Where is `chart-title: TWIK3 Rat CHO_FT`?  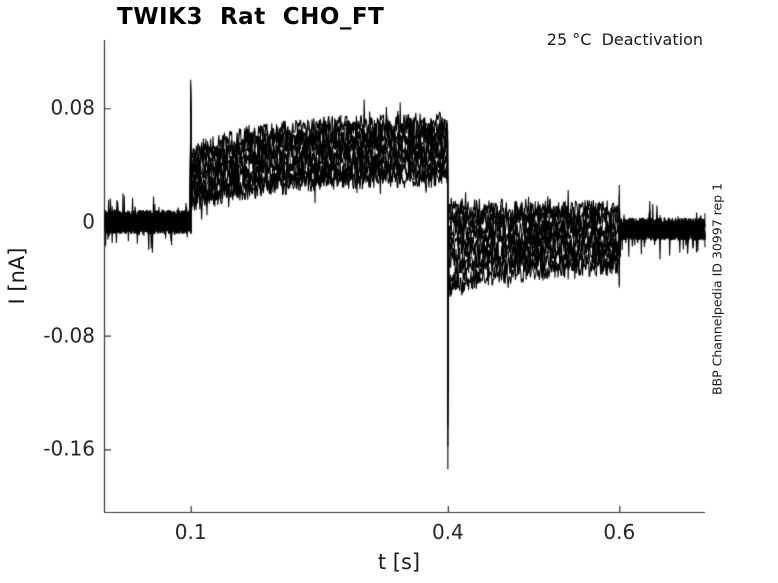
chart-title: TWIK3 Rat CHO_FT is located at coordinates (251, 17).